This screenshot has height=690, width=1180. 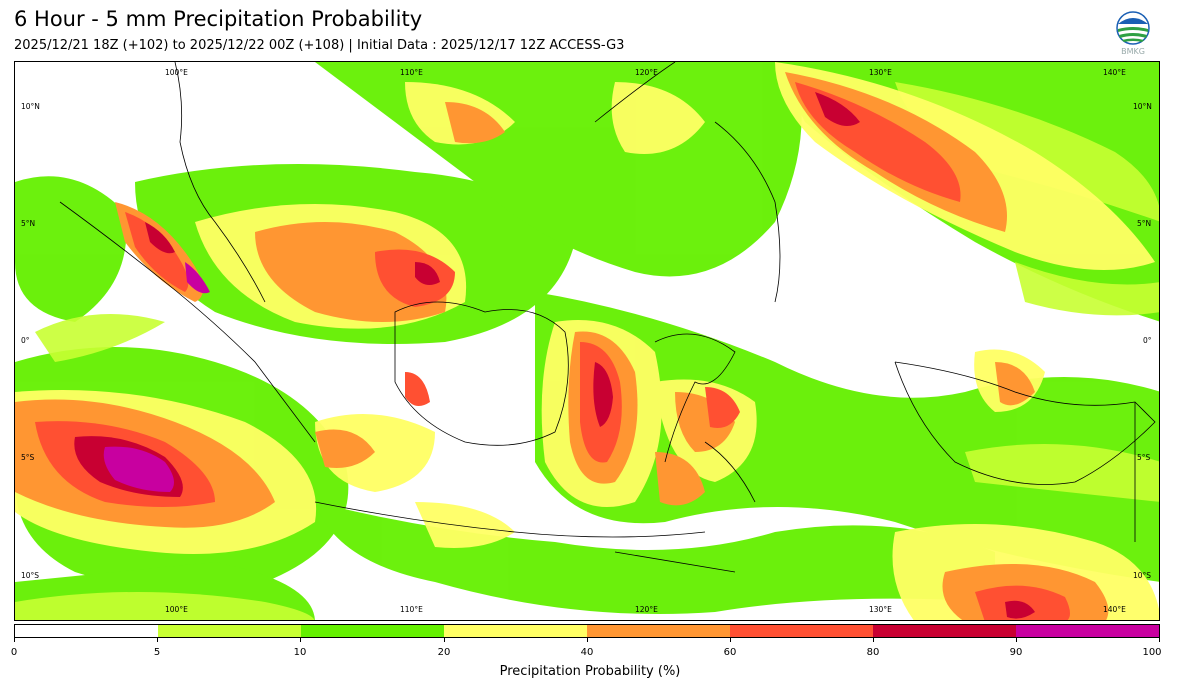 I want to click on colorbar, so click(x=587, y=631).